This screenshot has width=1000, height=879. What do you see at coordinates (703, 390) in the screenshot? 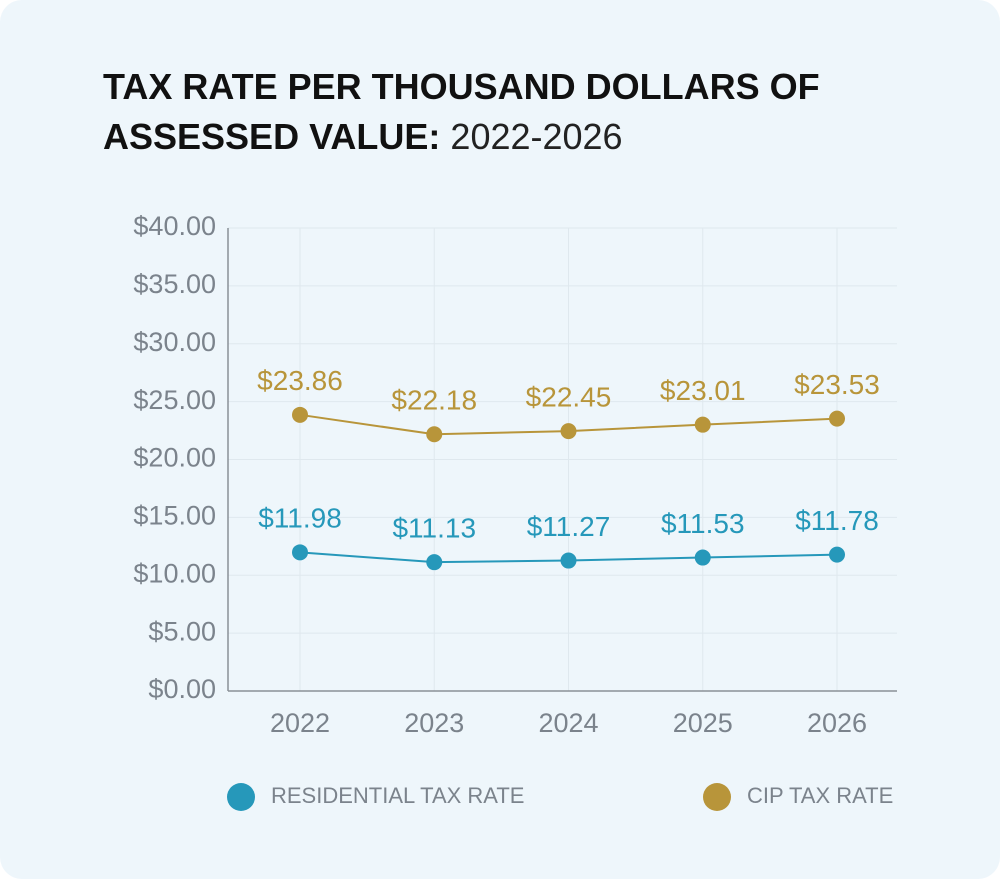
I see `data-label: $23.01` at bounding box center [703, 390].